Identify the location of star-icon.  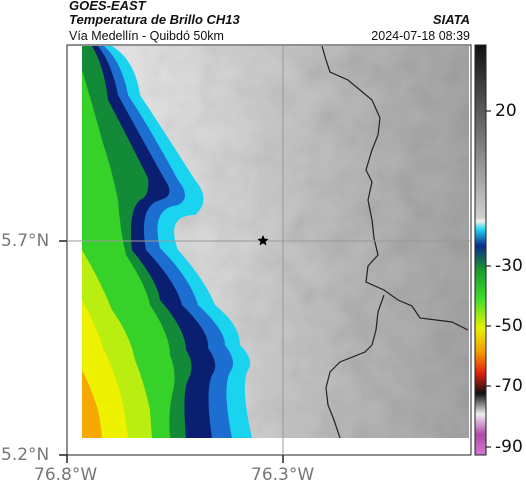
(263, 240).